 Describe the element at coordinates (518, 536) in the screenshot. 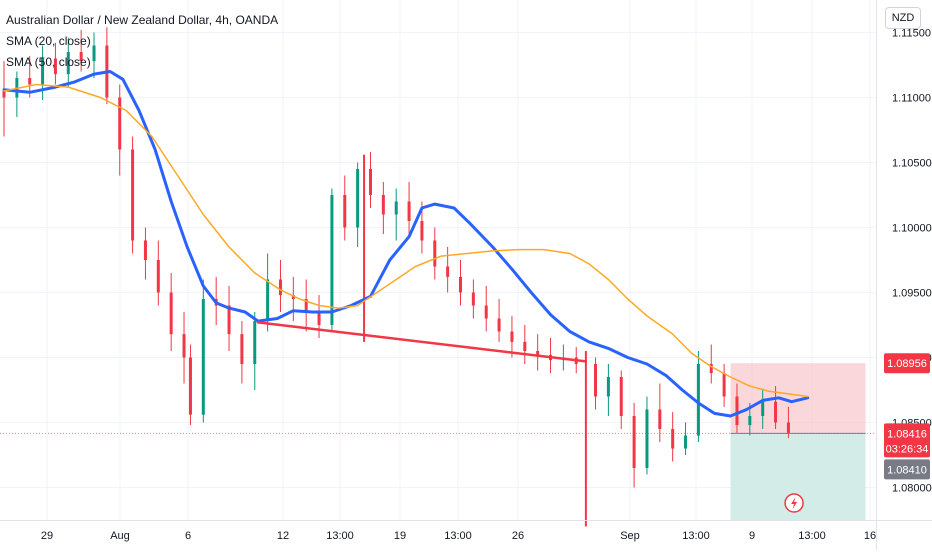

I see `x-tick-label: 26` at that location.